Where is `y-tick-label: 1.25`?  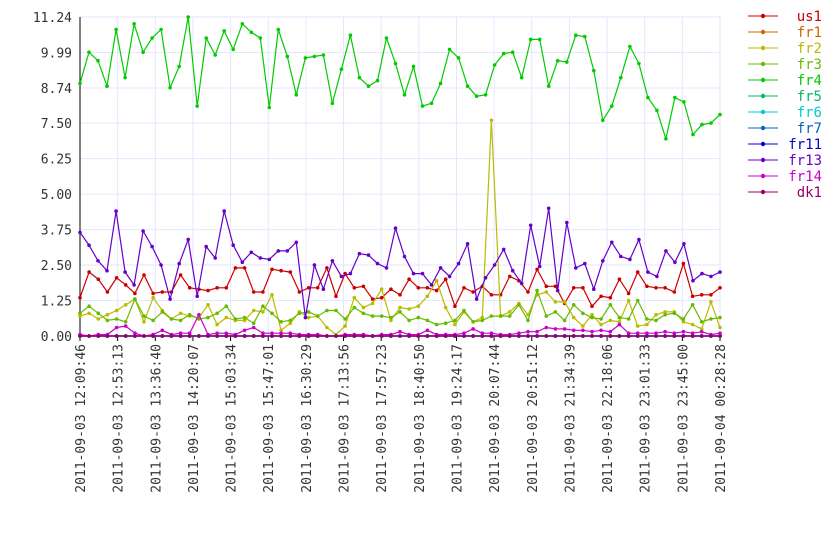
y-tick-label: 1.25 is located at coordinates (56, 302).